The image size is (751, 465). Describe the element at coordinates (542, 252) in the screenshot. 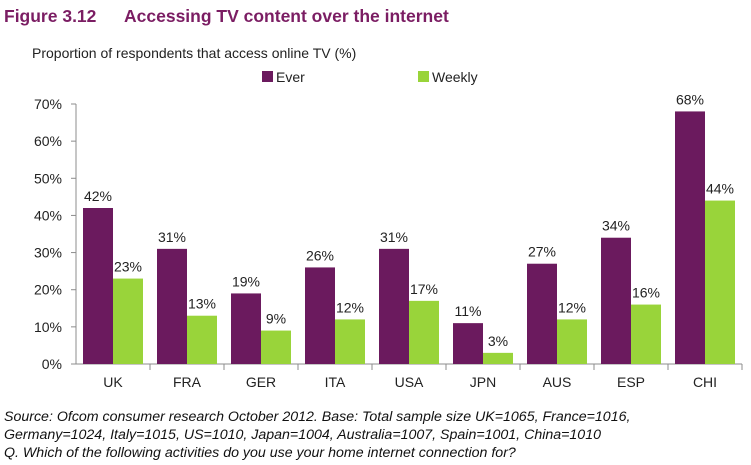

I see `data-label: 27%` at that location.